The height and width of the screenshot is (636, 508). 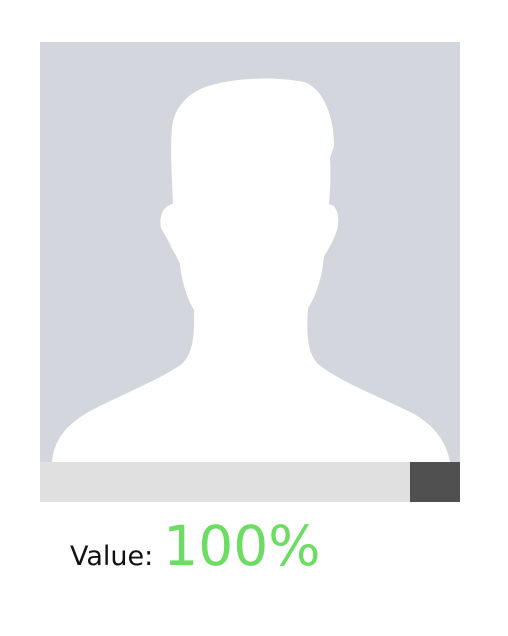 What do you see at coordinates (242, 546) in the screenshot?
I see `value-percentage: 100%` at bounding box center [242, 546].